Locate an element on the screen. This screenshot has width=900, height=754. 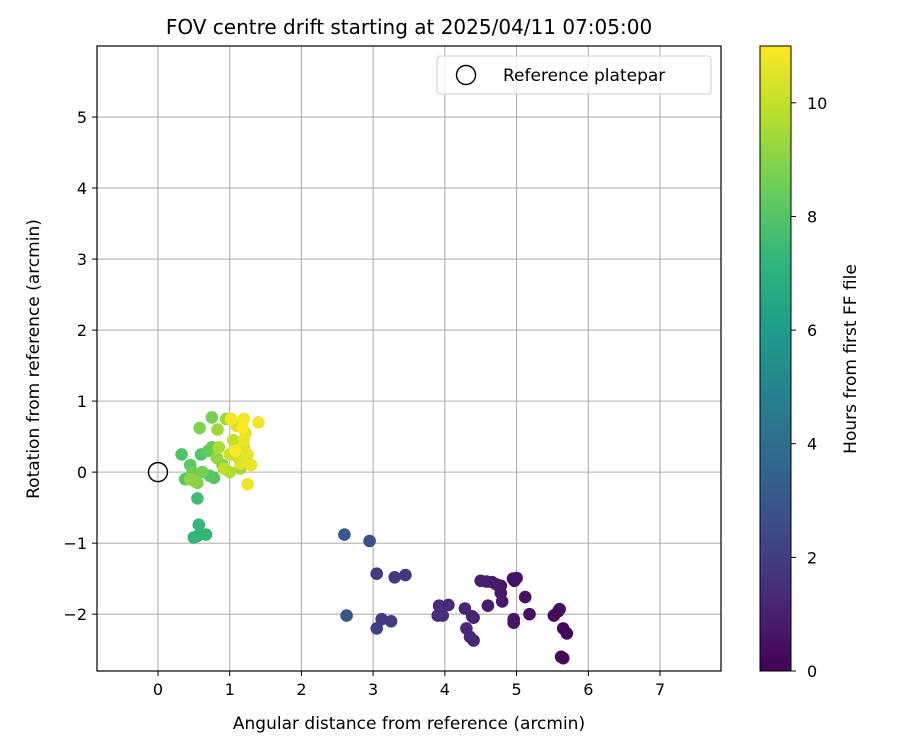
x-tick-label: 2 is located at coordinates (301, 689).